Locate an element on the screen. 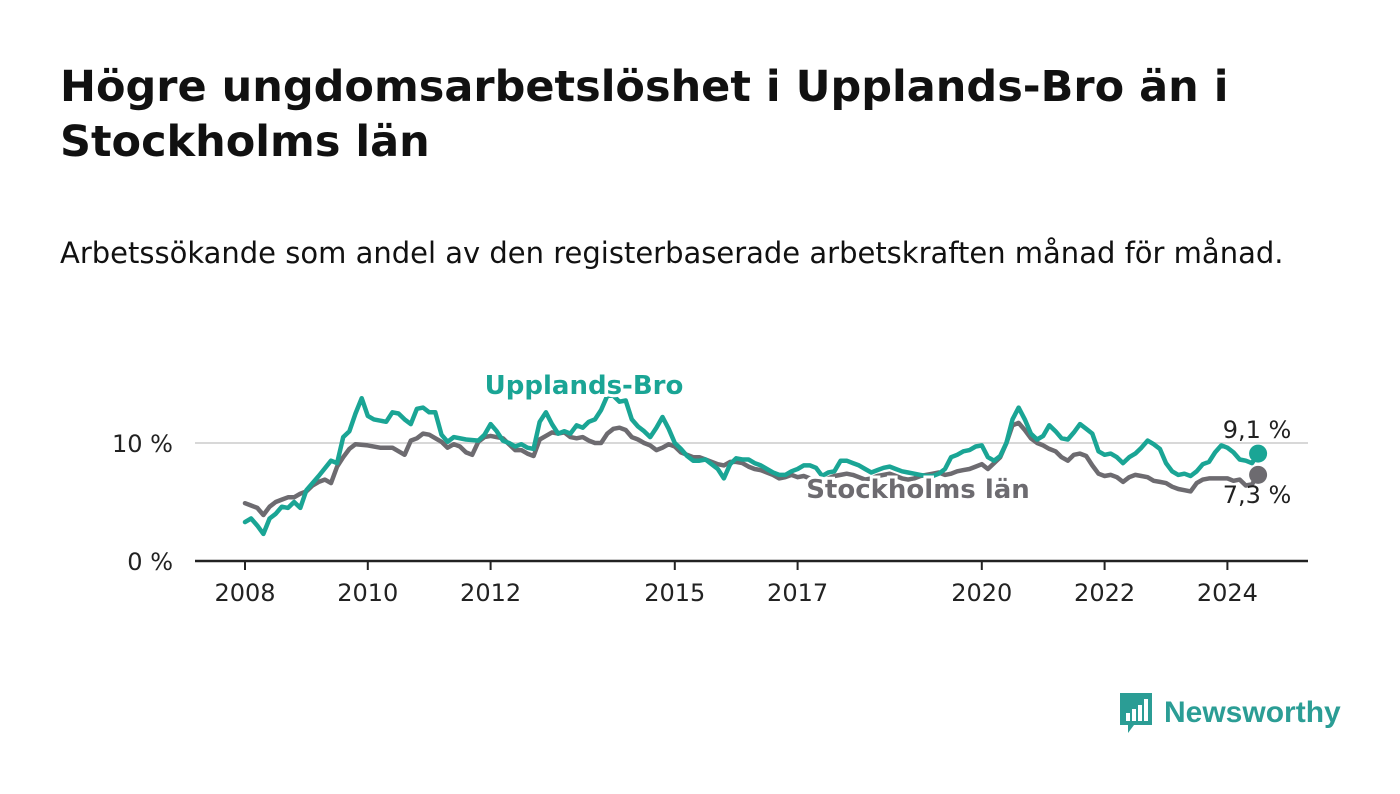 The height and width of the screenshot is (794, 1400). series-line-upplands-bro is located at coordinates (751, 465).